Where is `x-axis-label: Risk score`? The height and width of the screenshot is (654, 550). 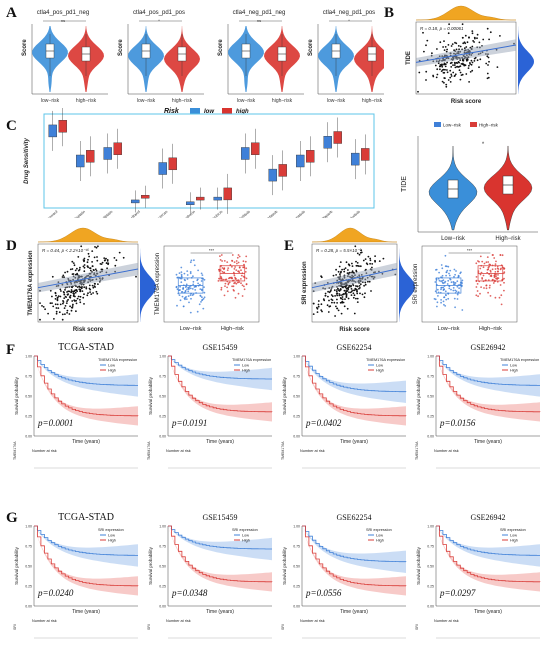
x-axis-label: Risk score is located at coordinates (466, 102).